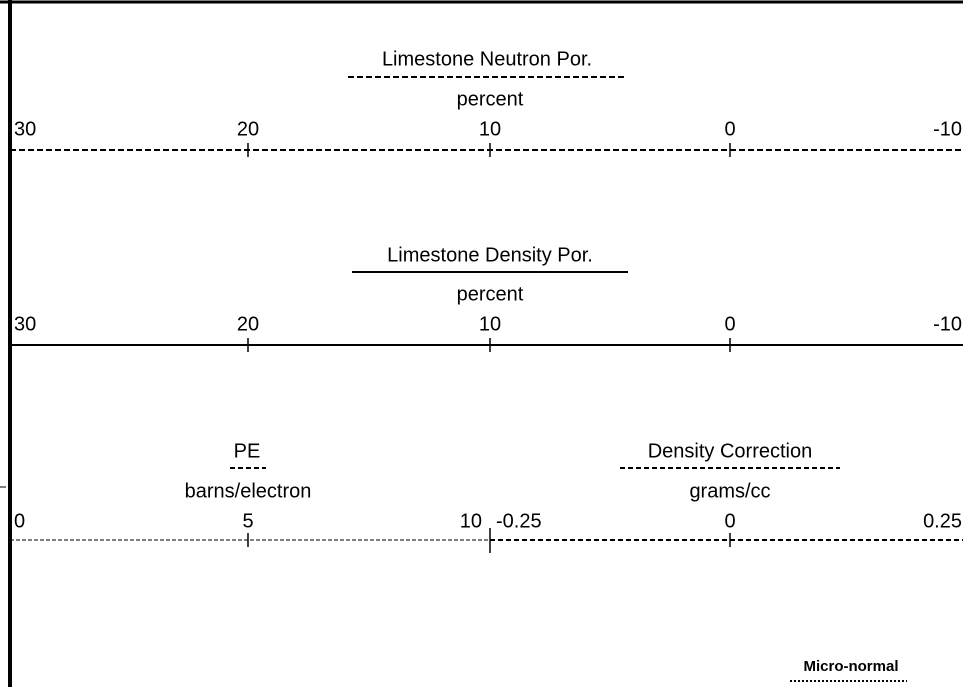 Image resolution: width=963 pixels, height=692 pixels. Describe the element at coordinates (850, 666) in the screenshot. I see `footer-title: Micro-normal` at that location.